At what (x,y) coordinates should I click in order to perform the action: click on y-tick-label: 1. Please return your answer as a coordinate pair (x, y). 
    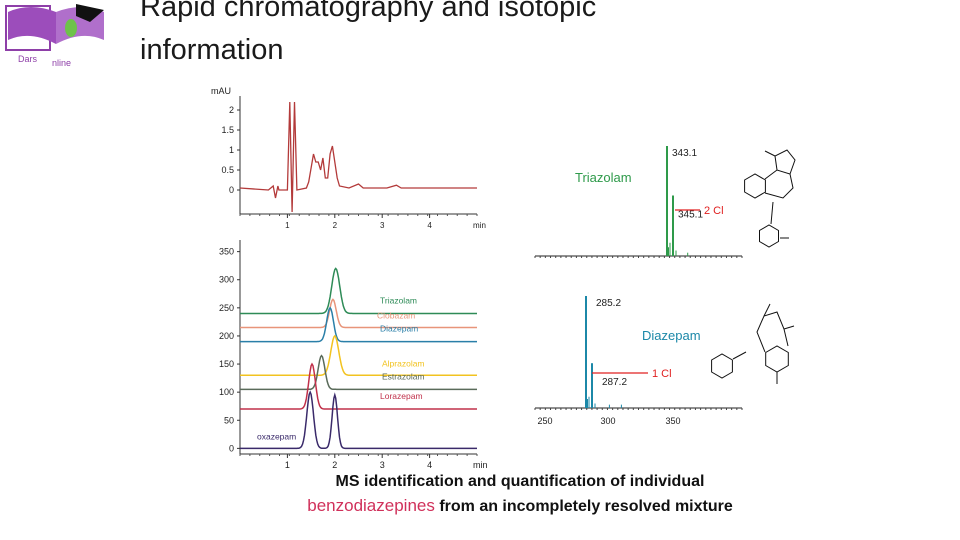
    Looking at the image, I should click on (231, 150).